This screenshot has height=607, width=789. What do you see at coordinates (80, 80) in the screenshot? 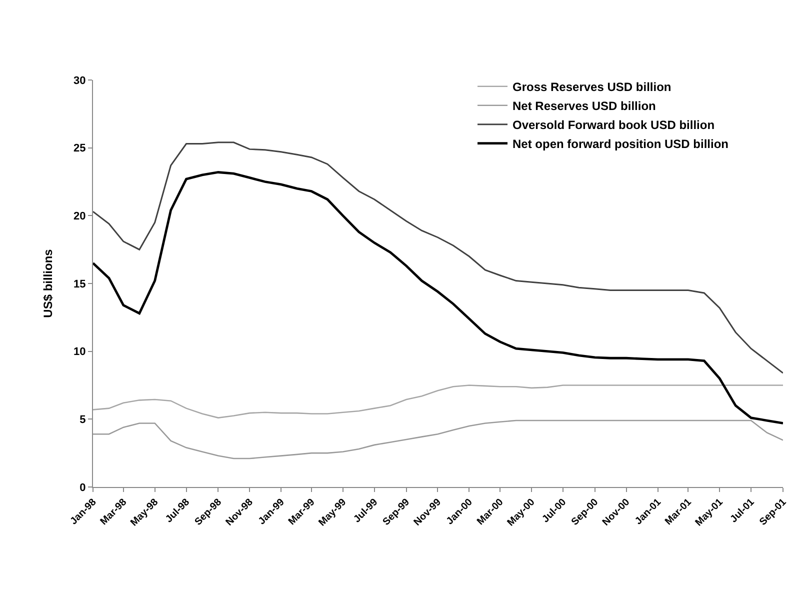
I see `y-tick-label: 30` at bounding box center [80, 80].